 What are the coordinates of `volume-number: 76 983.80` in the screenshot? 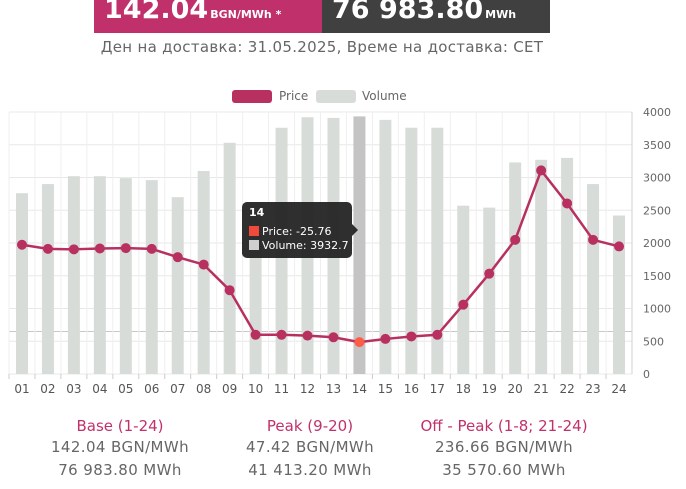 It's located at (408, 12).